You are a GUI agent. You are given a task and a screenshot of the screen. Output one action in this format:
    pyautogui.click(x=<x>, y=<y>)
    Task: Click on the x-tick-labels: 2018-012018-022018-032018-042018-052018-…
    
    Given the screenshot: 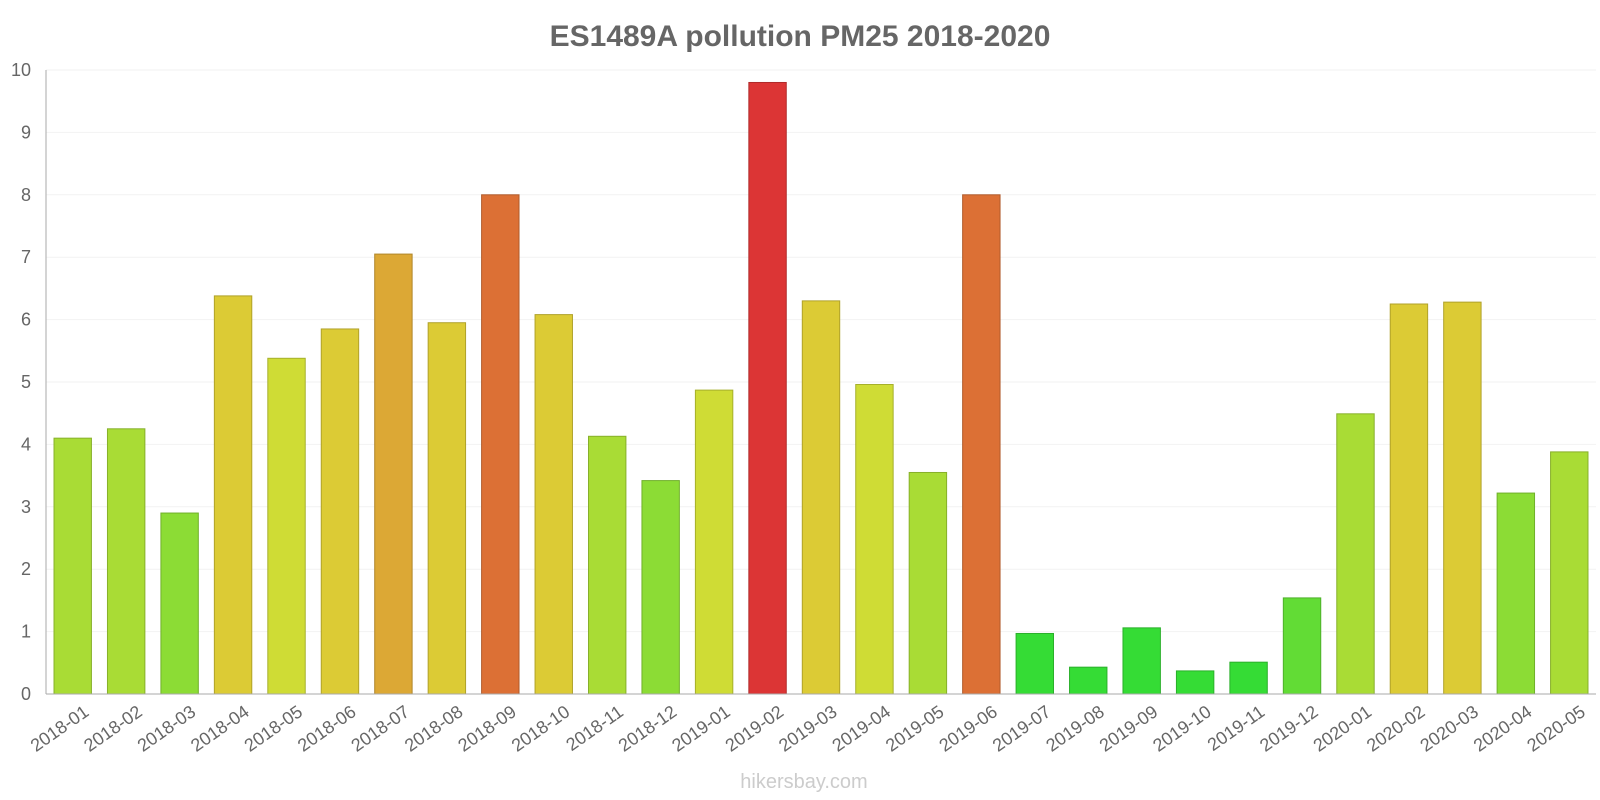 What is the action you would take?
    pyautogui.click(x=808, y=728)
    